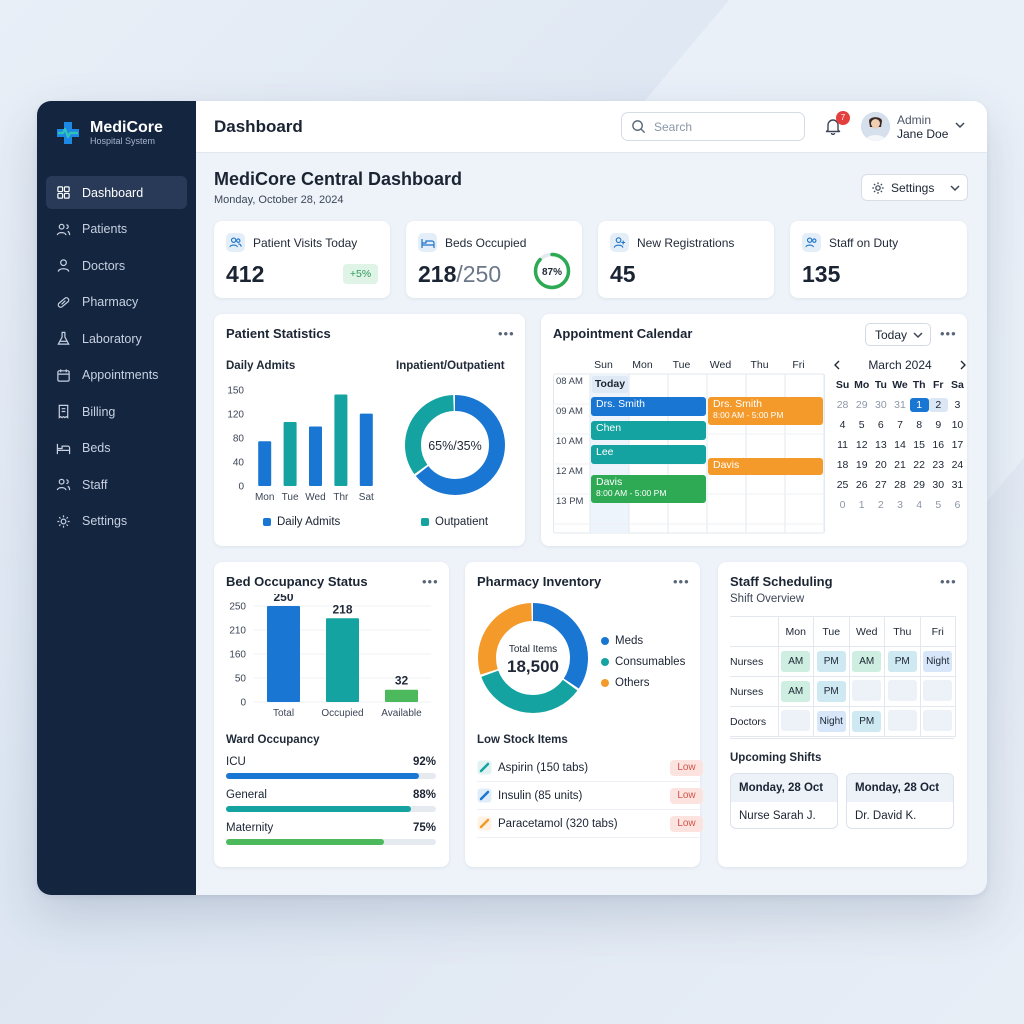 The height and width of the screenshot is (1024, 1024). Describe the element at coordinates (881, 465) in the screenshot. I see `mini-day: 20` at that location.